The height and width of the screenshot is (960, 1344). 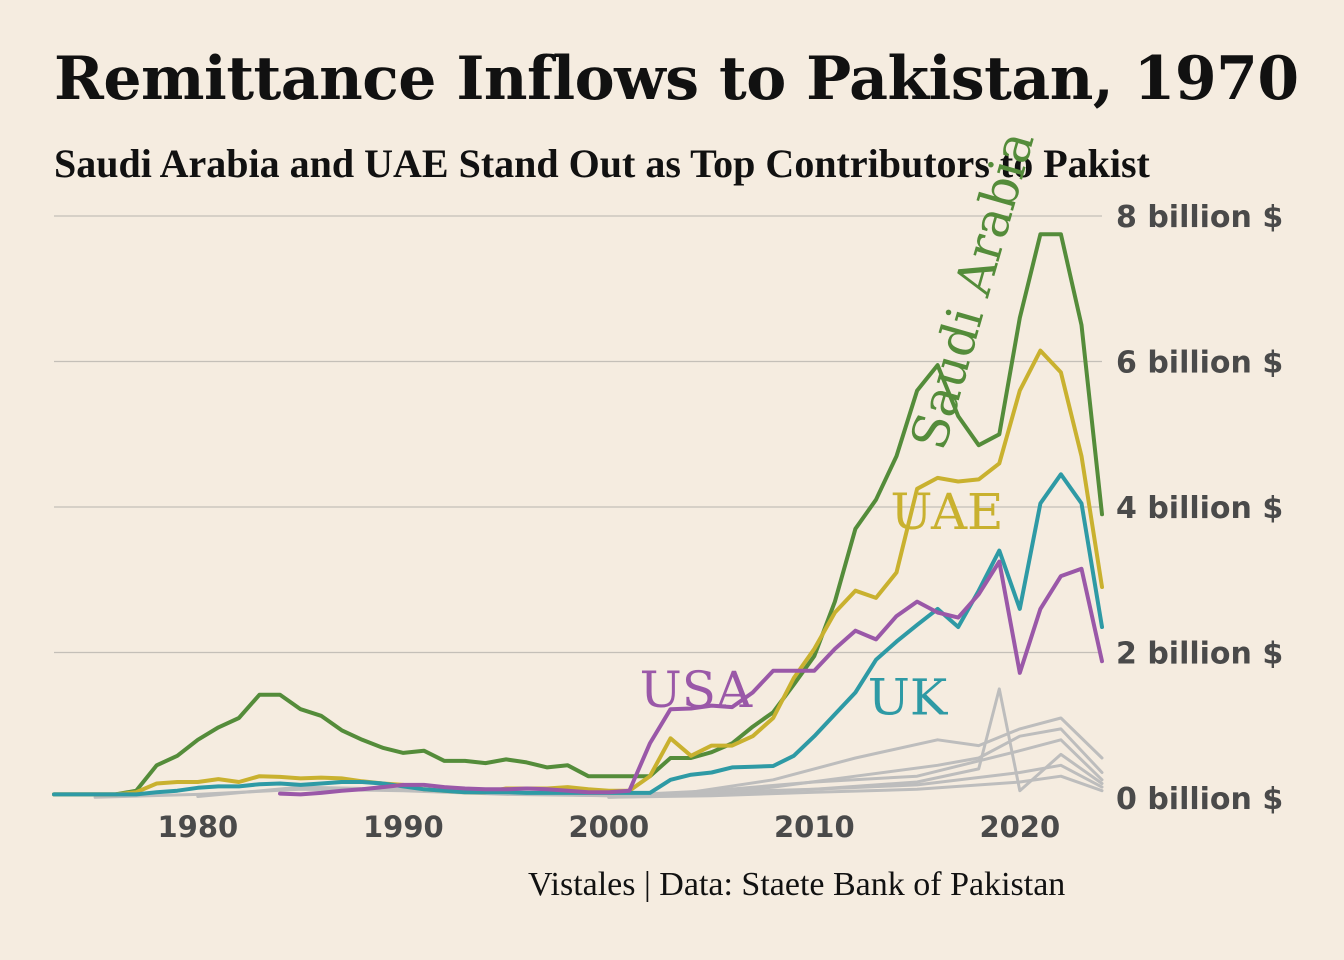 What do you see at coordinates (797, 884) in the screenshot?
I see `source-caption: Vistales | Data: Staete Bank of Pakistan` at bounding box center [797, 884].